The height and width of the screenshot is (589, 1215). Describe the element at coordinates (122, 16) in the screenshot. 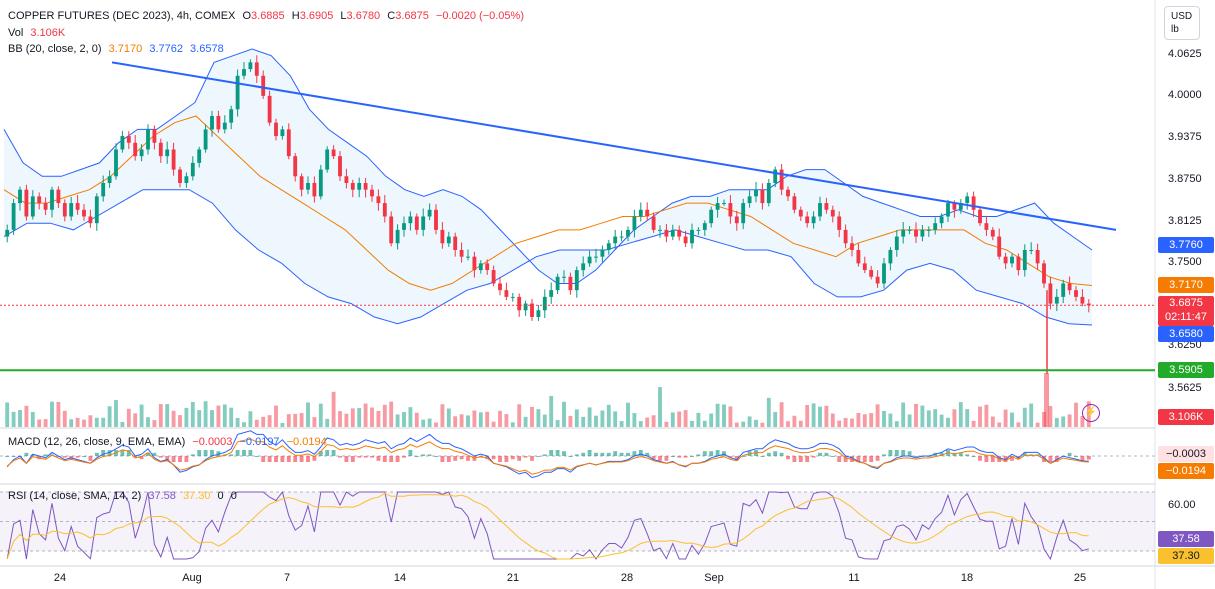

I see `symbol-title: COPPER FUTURES (DEC 2023), 4h, COMEX` at that location.